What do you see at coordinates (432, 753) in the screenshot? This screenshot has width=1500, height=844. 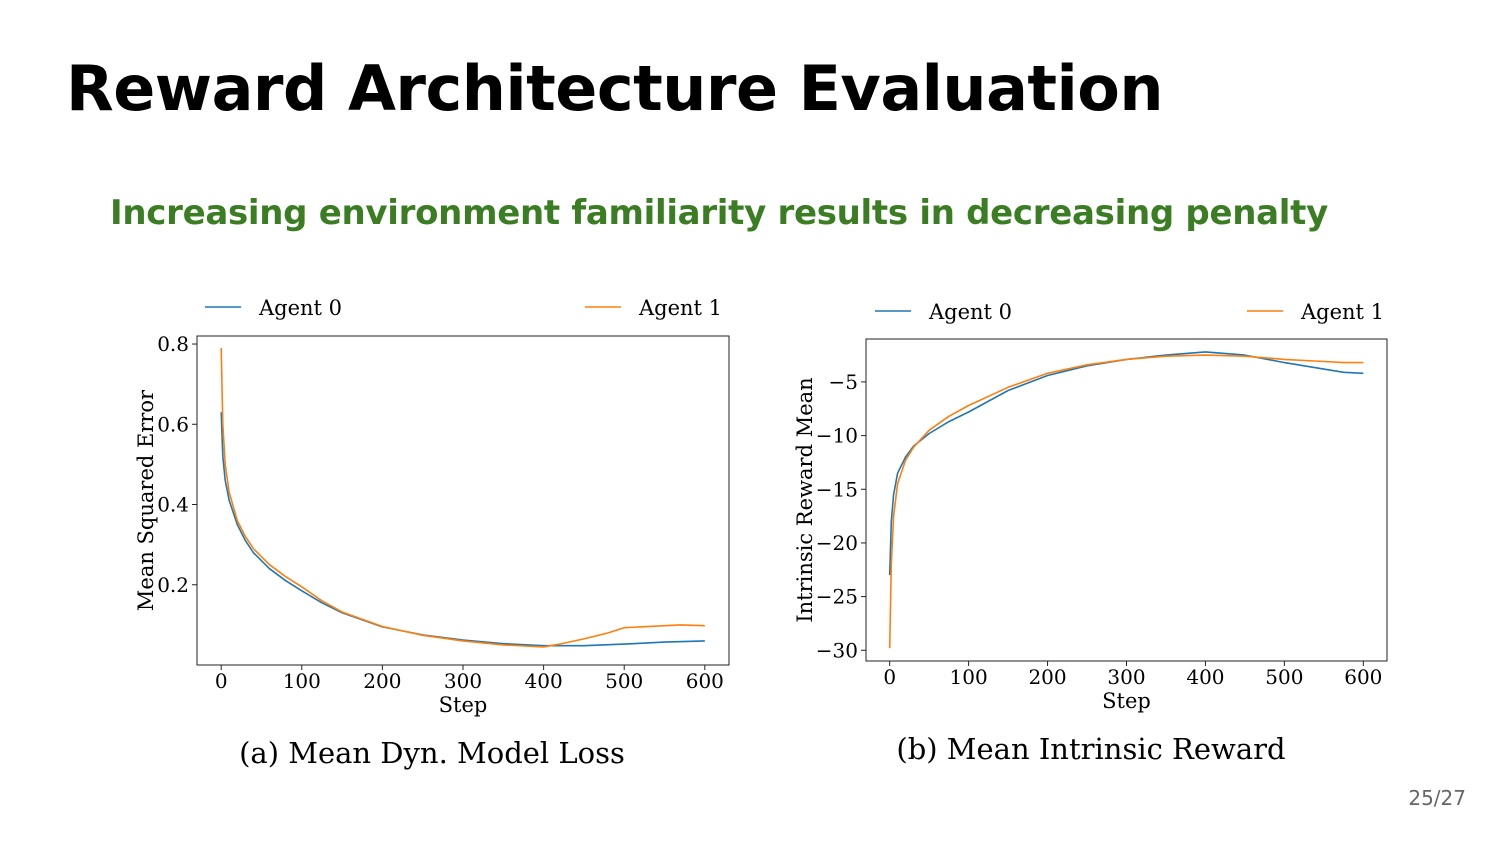 I see `figure-caption: (a) Mean Dyn. Model Loss` at bounding box center [432, 753].